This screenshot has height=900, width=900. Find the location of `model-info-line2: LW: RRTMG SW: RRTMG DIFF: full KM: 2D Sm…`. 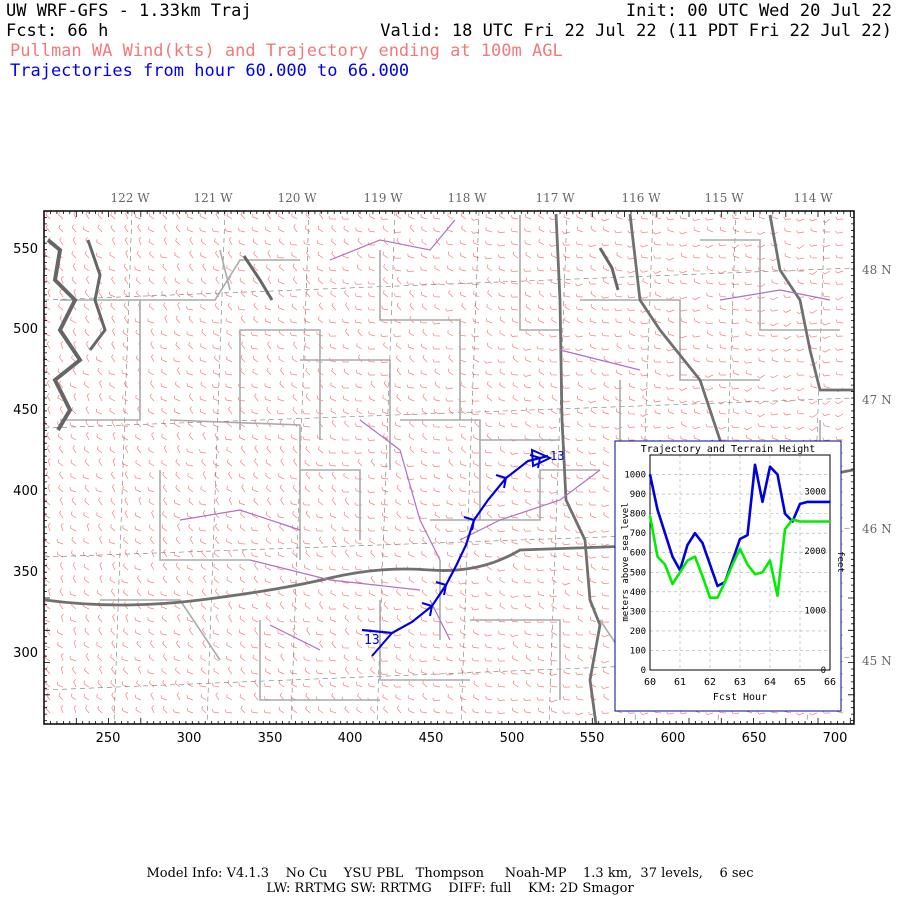

model-info-line2: LW: RRTMG SW: RRTMG DIFF: full KM: 2D Sm… is located at coordinates (450, 888).